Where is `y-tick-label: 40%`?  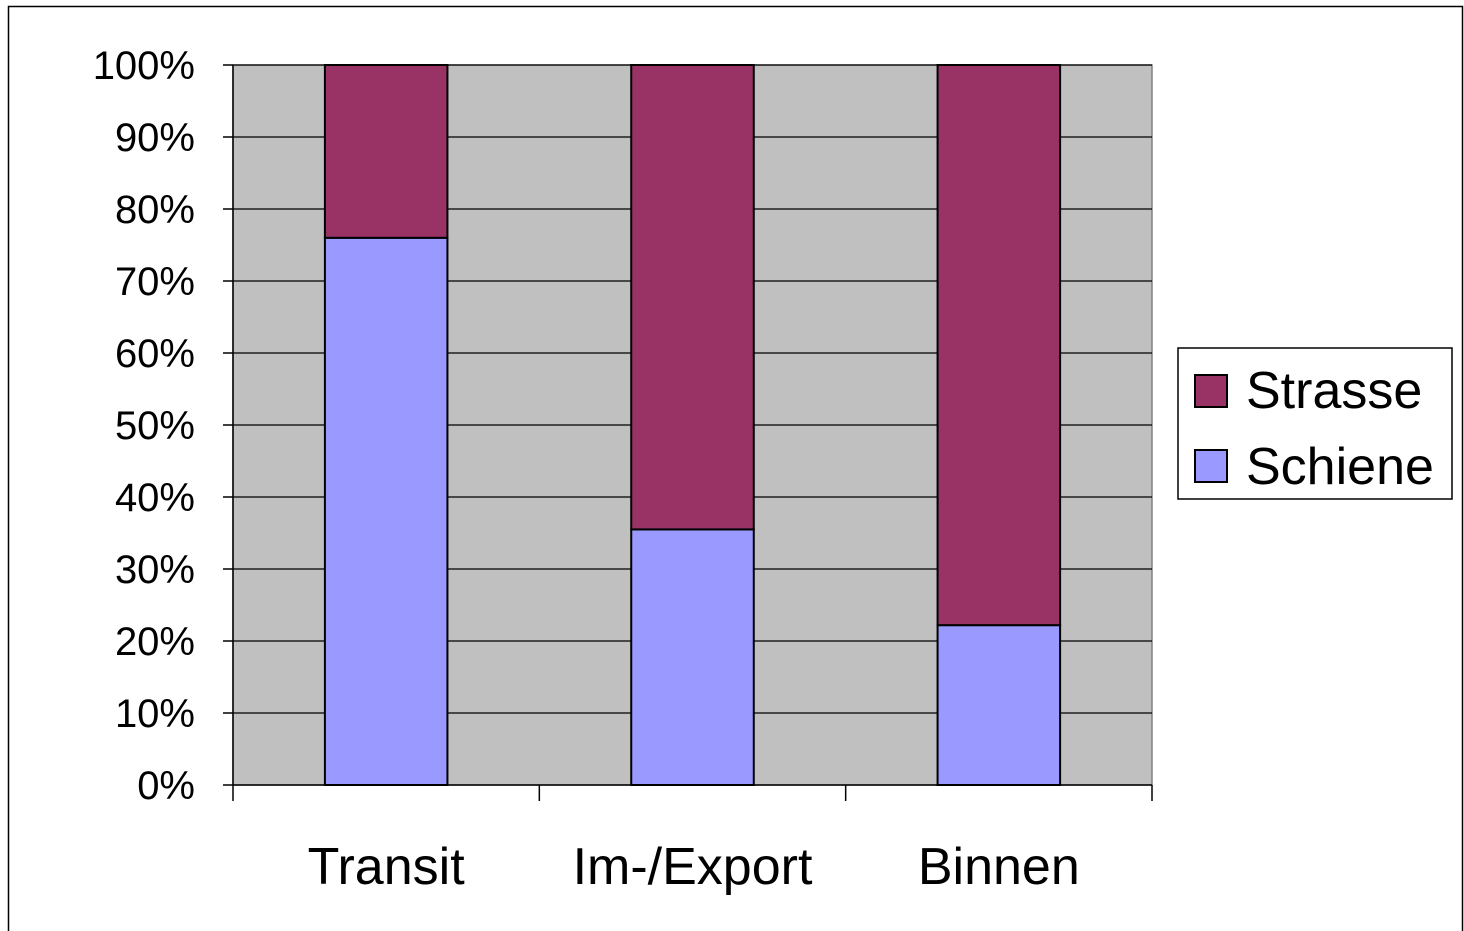
y-tick-label: 40% is located at coordinates (155, 498).